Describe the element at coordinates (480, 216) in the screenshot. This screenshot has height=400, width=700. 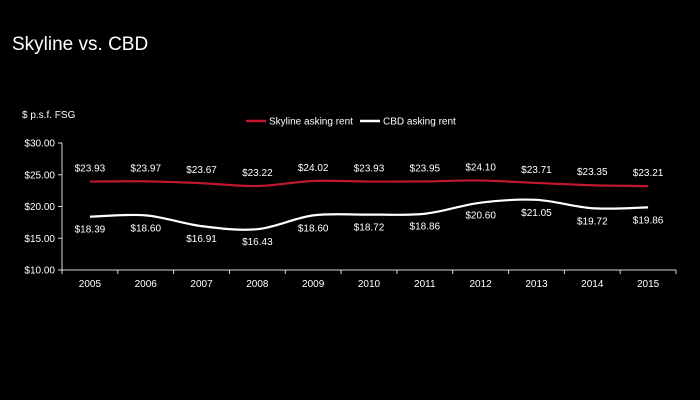
I see `cbd-data-label: $20.60` at that location.